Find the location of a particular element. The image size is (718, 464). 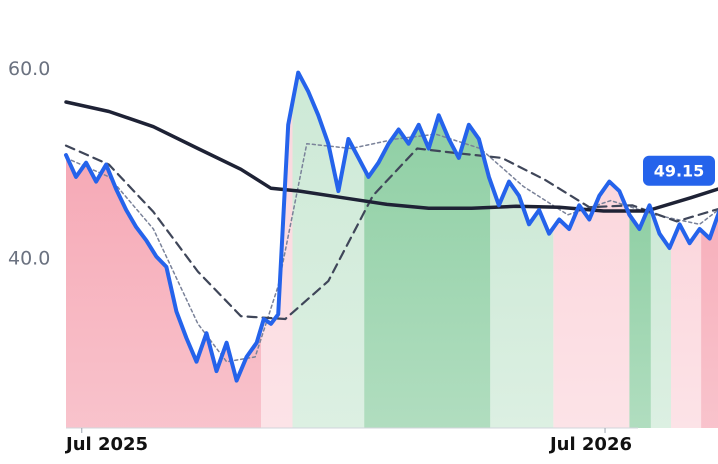

last-value-badge: 49.15 is located at coordinates (679, 170).